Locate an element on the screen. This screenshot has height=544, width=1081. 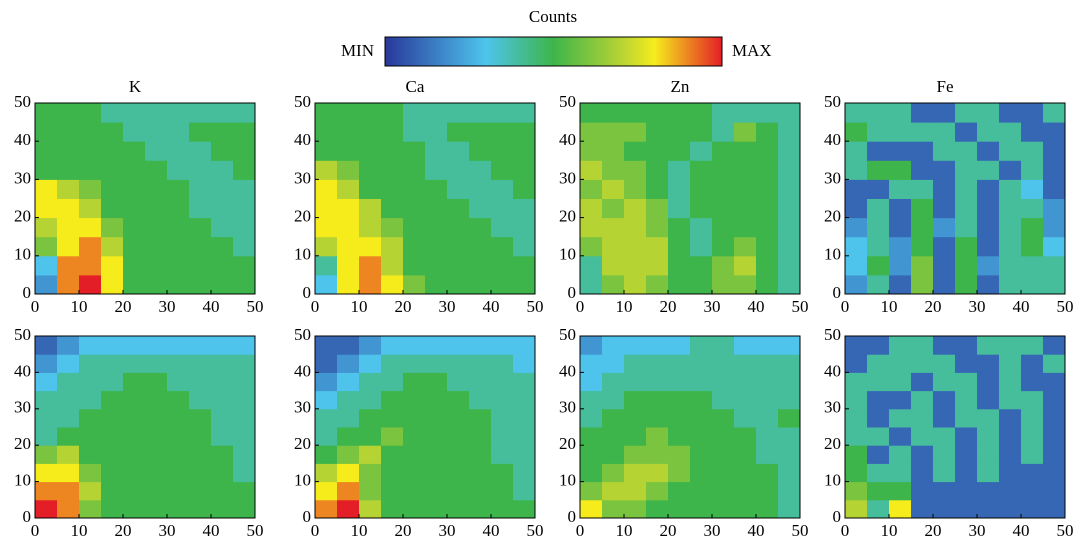
y-tick-label: 0 is located at coordinates (27, 292).